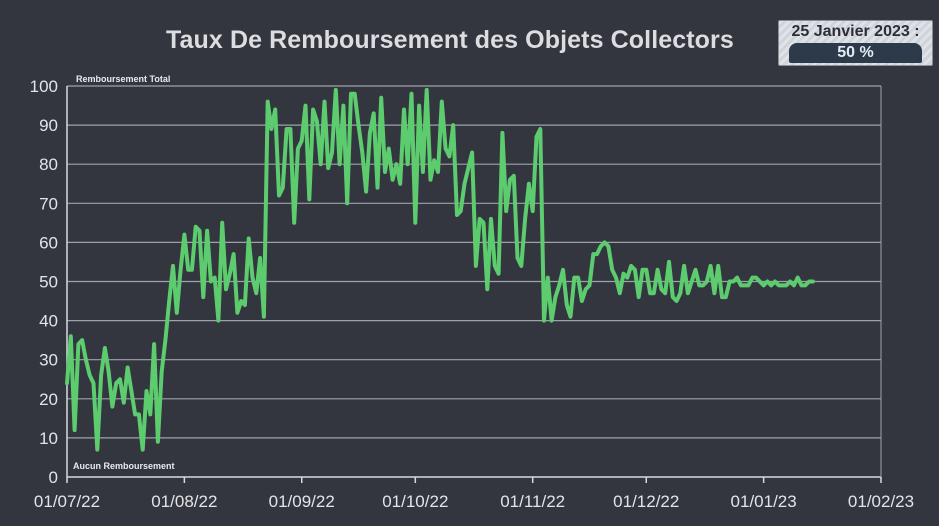 This screenshot has height=526, width=939. Describe the element at coordinates (67, 501) in the screenshot. I see `x-tick-label-0: 01/07/22` at that location.